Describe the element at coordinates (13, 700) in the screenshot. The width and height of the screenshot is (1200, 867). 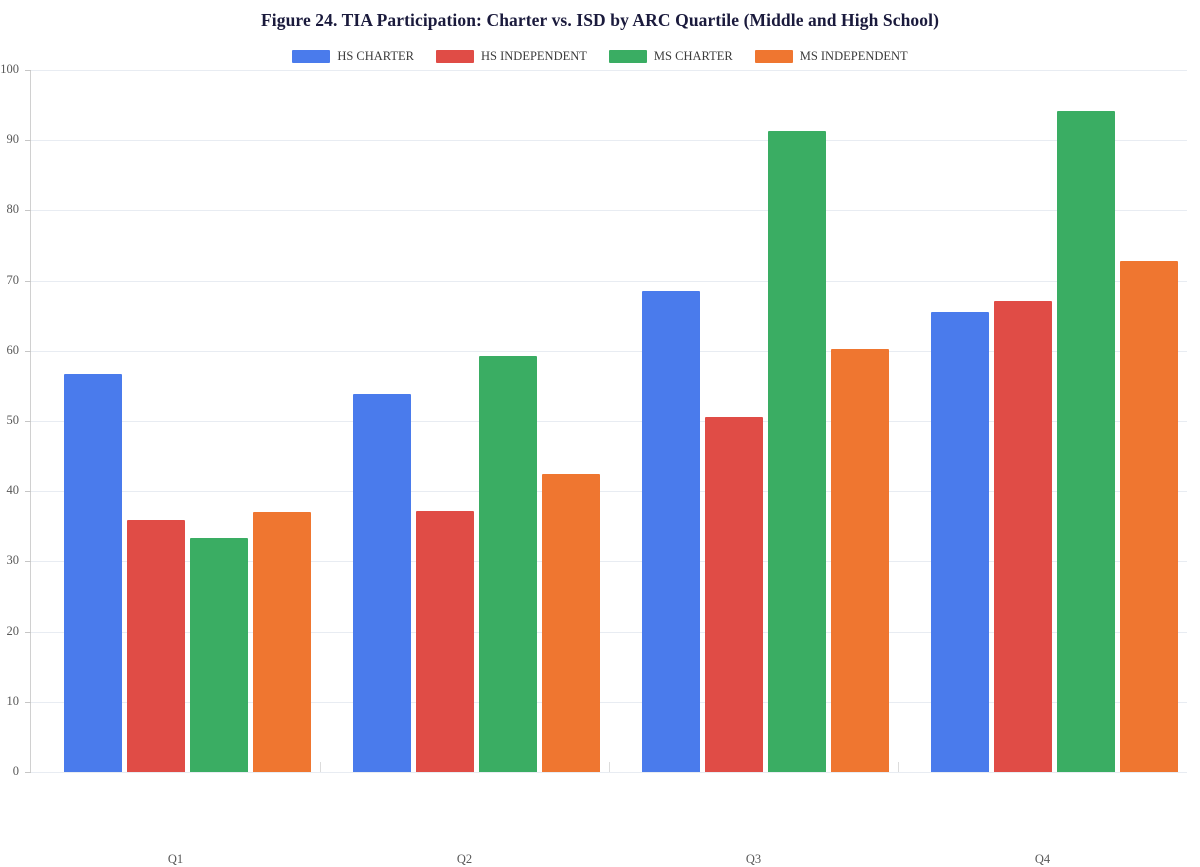
I see `y-axis-tick-label: 10` at that location.